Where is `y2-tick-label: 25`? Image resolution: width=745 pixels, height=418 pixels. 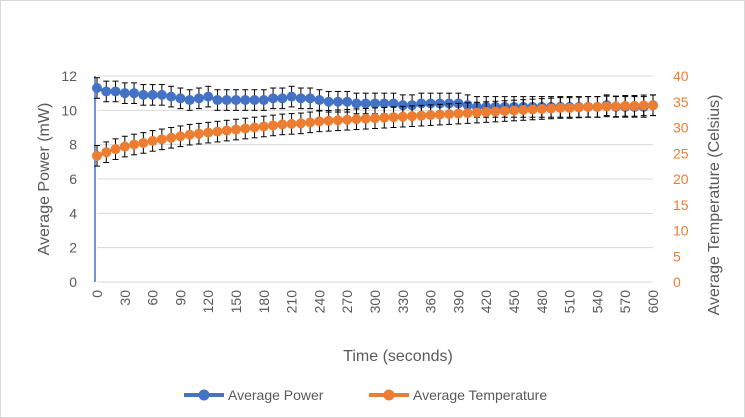 y2-tick-label: 25 is located at coordinates (681, 153).